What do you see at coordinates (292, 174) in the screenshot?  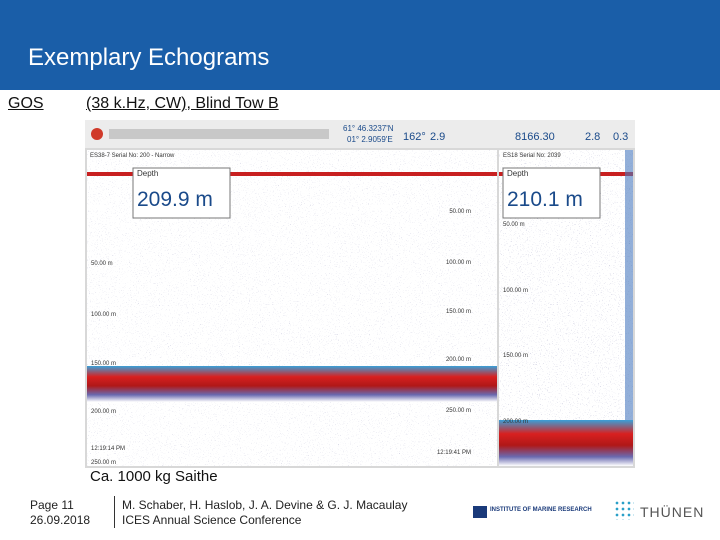 I see `surface-line` at bounding box center [292, 174].